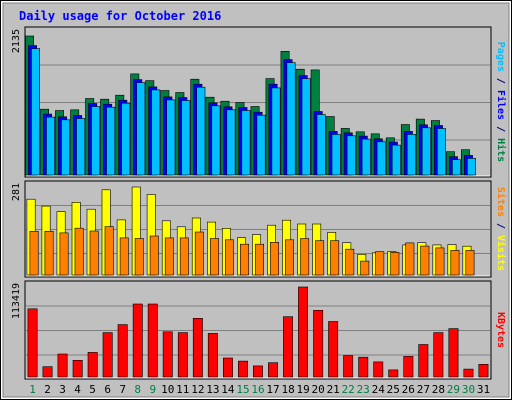  Describe the element at coordinates (182, 389) in the screenshot. I see `x-tick-label-11: 11` at that location.